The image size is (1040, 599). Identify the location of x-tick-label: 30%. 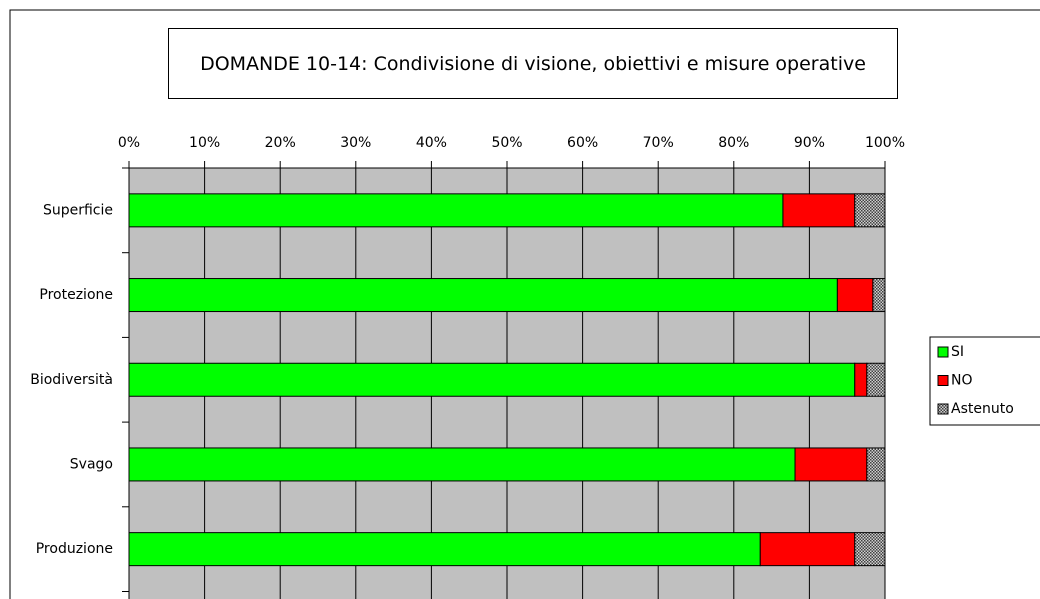
(355, 143).